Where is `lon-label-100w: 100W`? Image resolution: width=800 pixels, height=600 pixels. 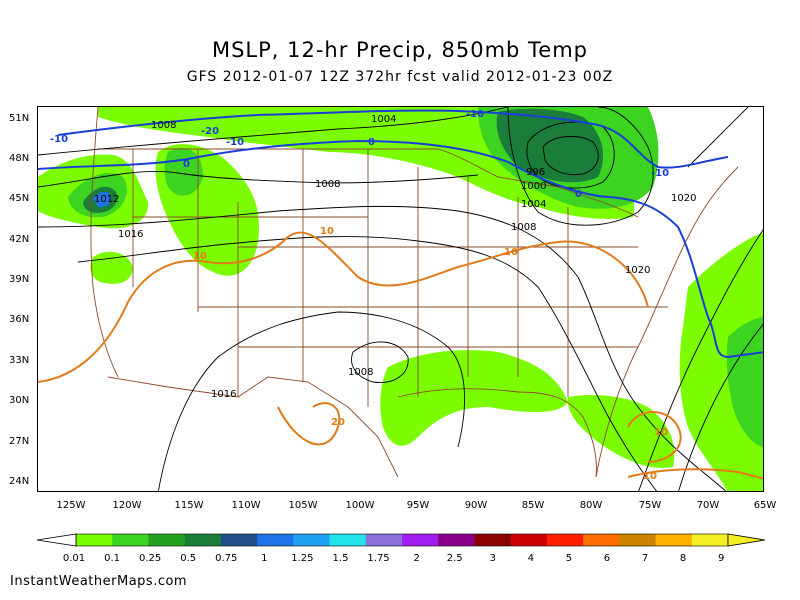 lon-label-100w: 100W is located at coordinates (360, 505).